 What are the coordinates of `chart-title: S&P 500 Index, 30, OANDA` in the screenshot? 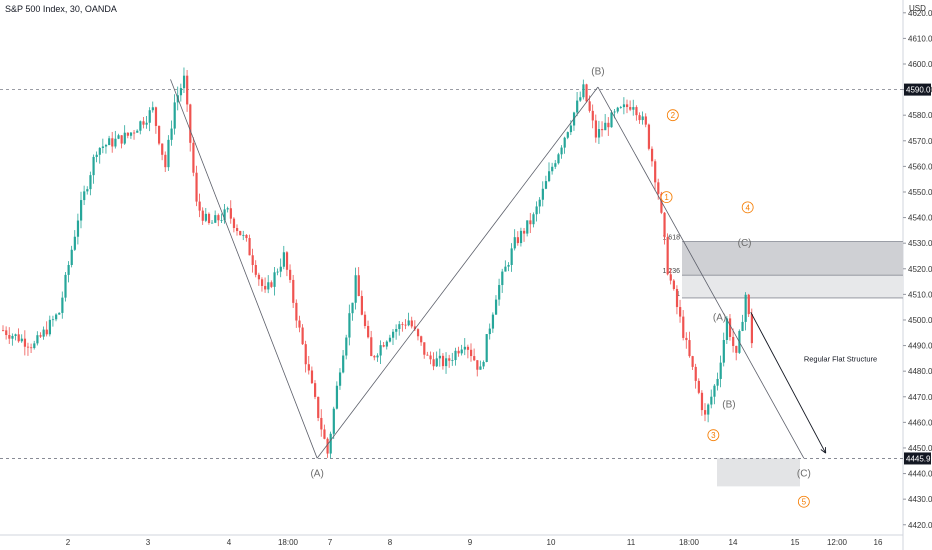 It's located at (61, 9).